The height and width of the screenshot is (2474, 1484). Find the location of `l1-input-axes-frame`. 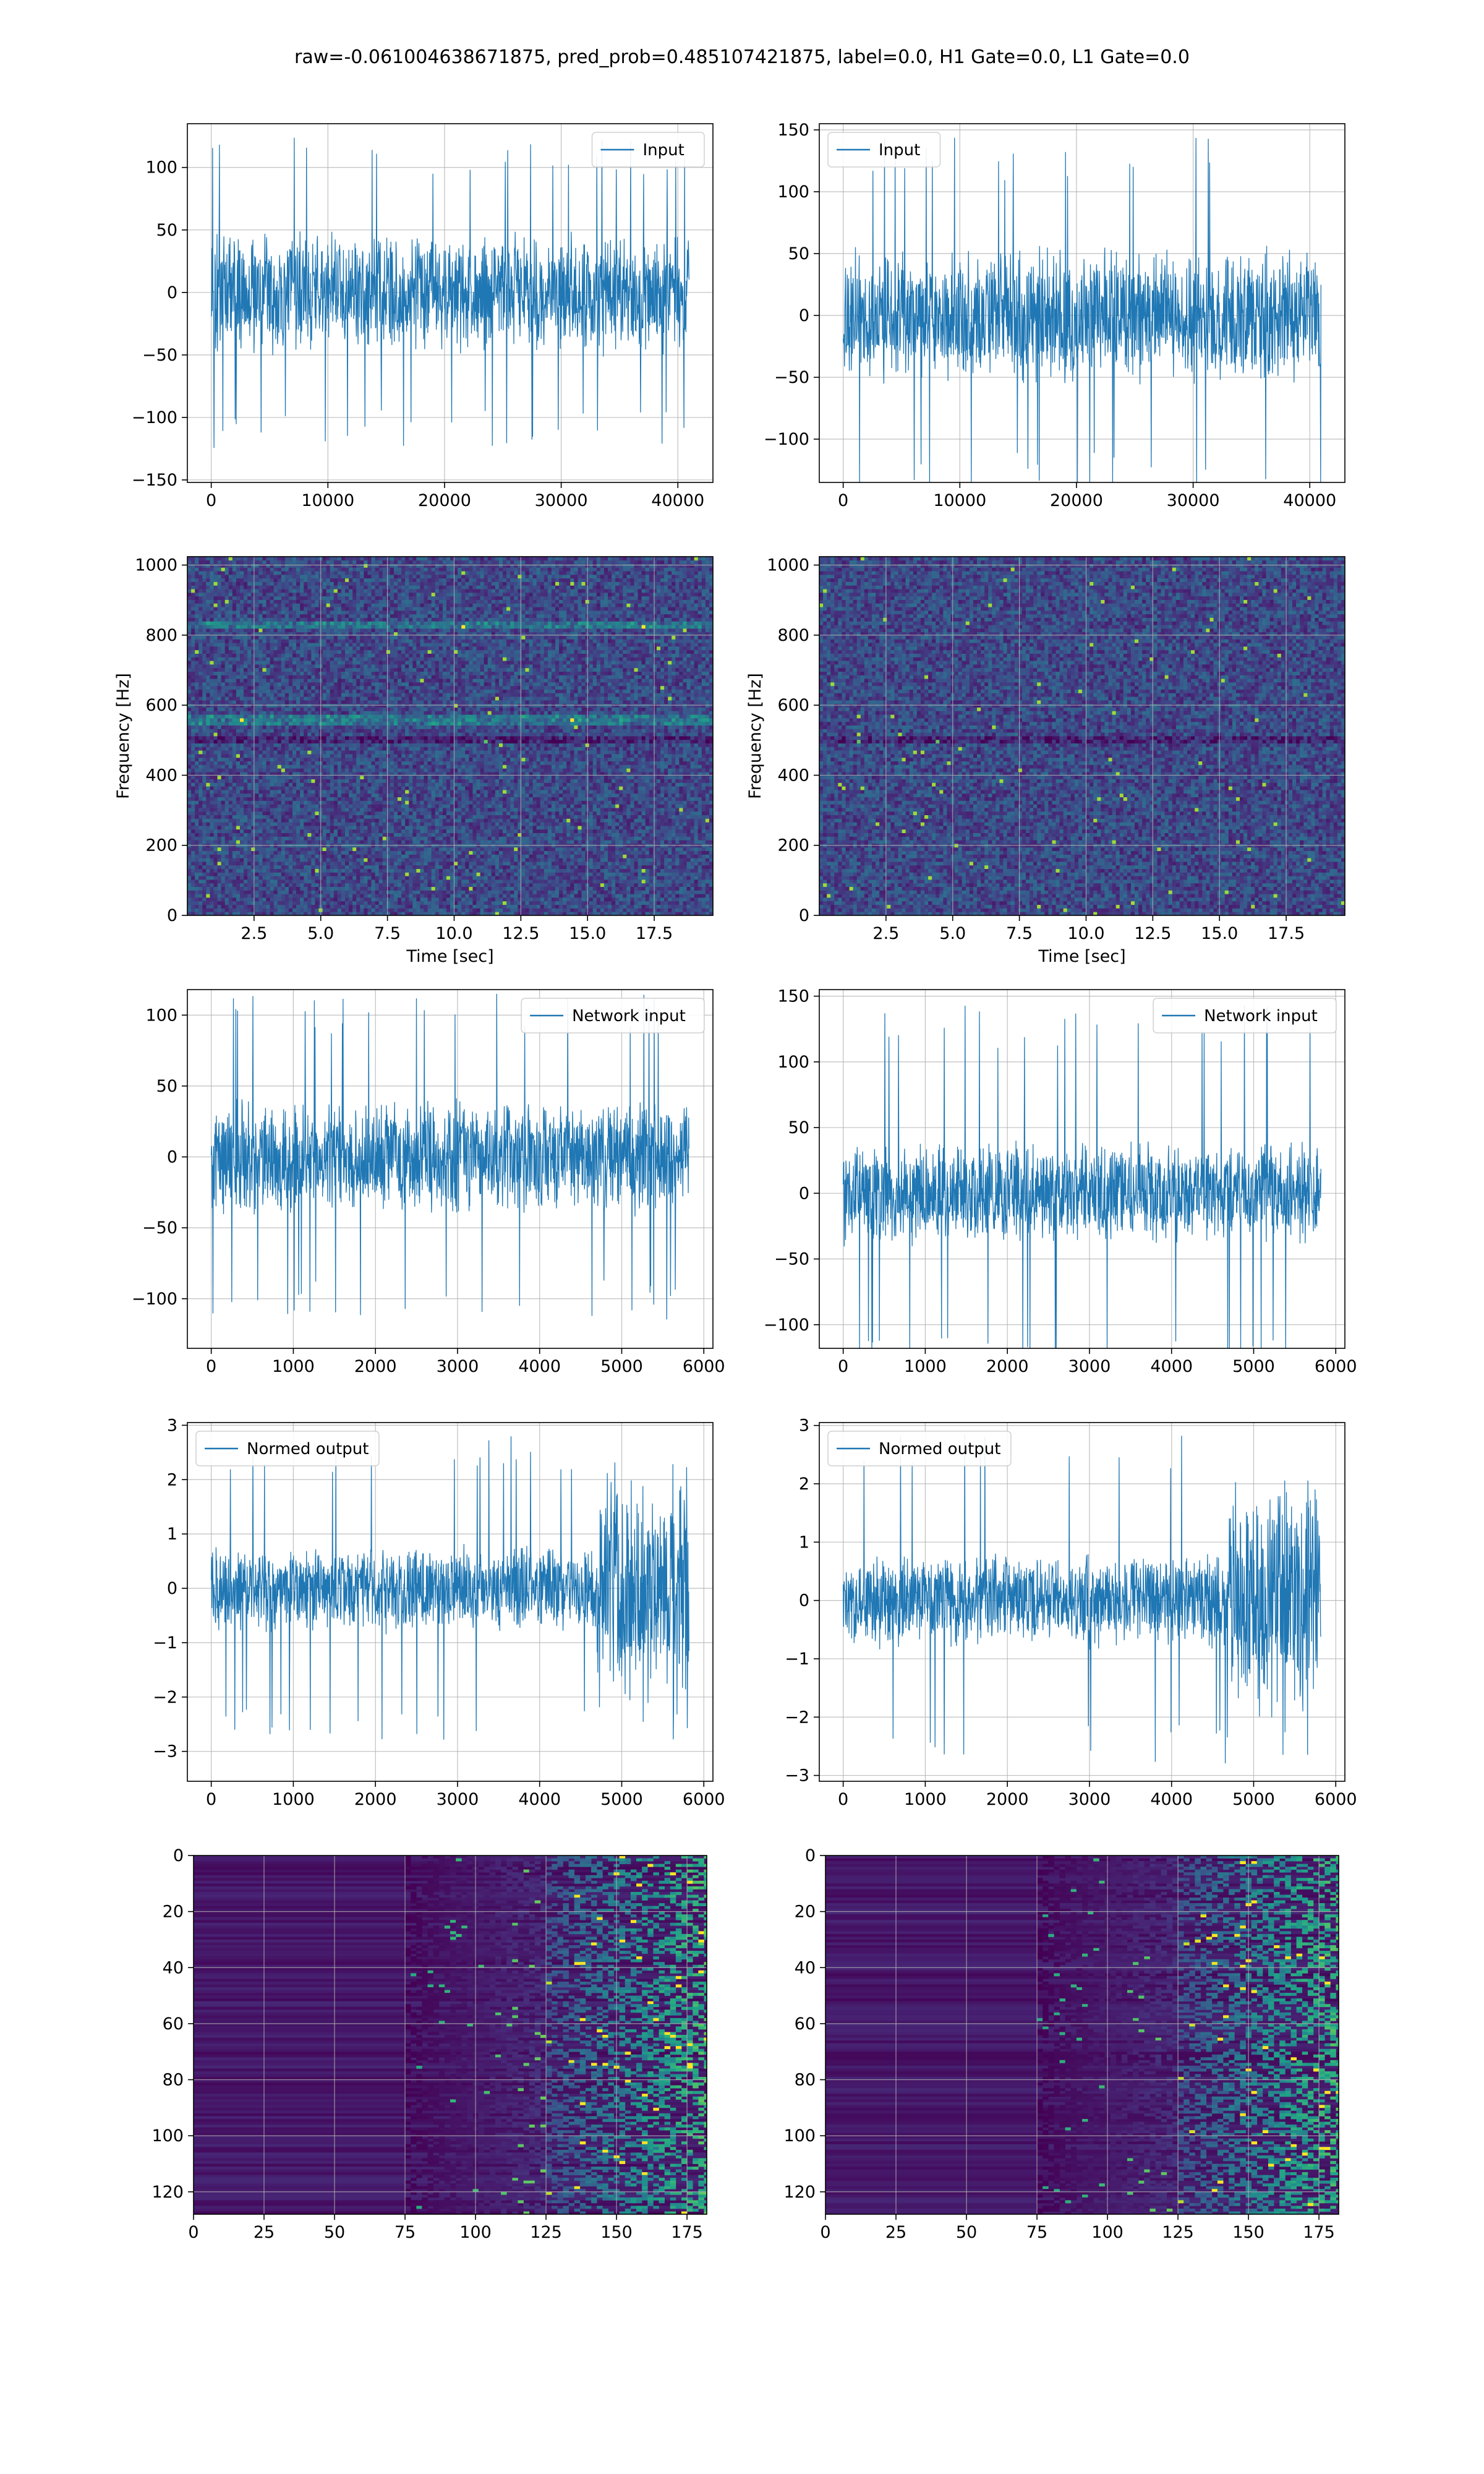

l1-input-axes-frame is located at coordinates (1082, 303).